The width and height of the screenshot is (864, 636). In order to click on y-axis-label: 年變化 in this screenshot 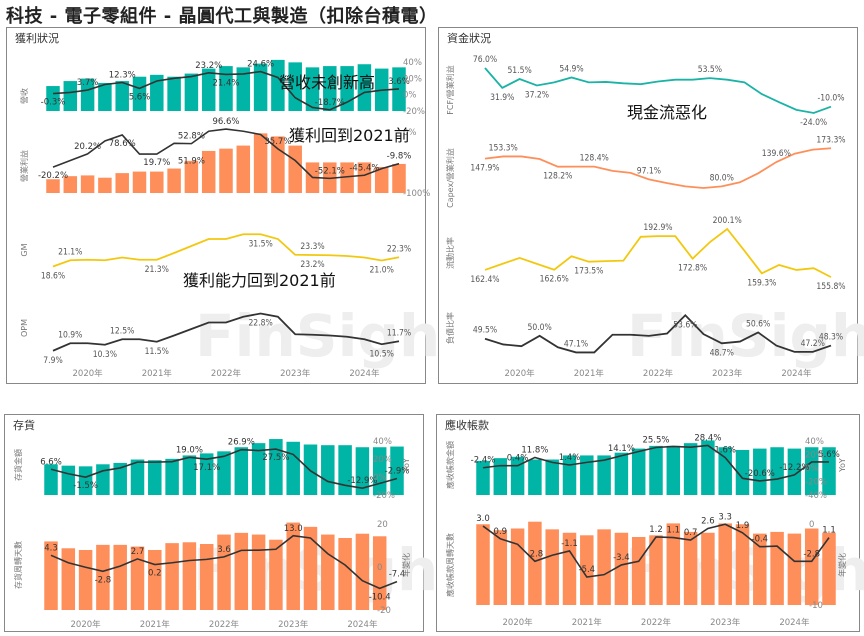, I will do `click(406, 565)`.